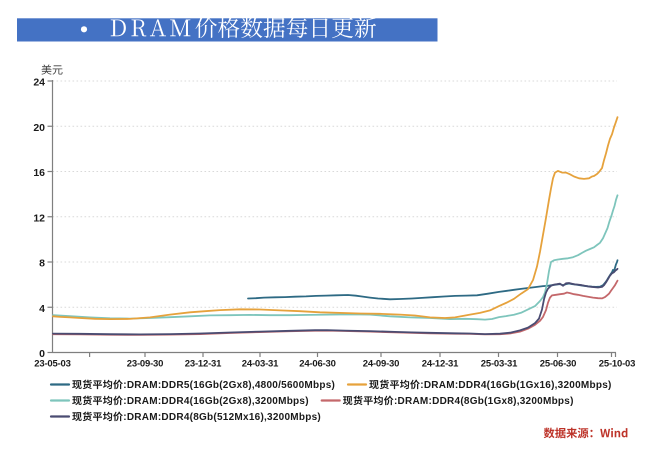 The width and height of the screenshot is (660, 451). What do you see at coordinates (39, 83) in the screenshot?
I see `svg-text: 24` at bounding box center [39, 83].